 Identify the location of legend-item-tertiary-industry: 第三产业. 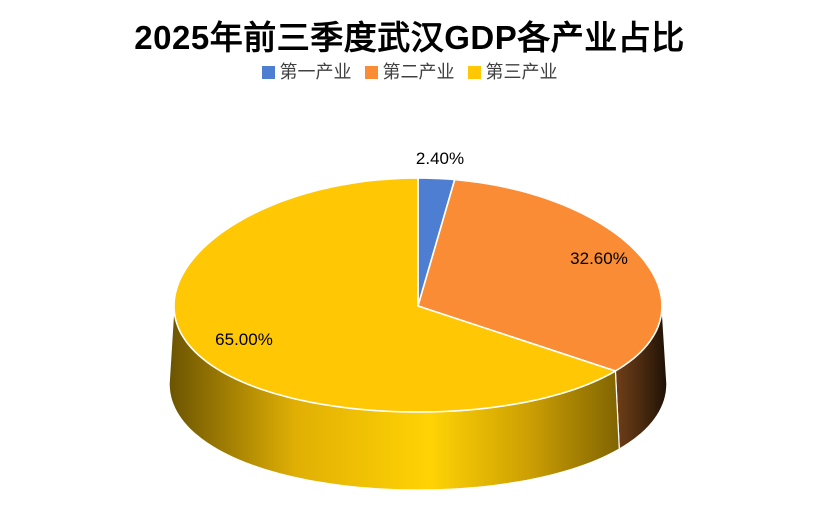
(512, 72).